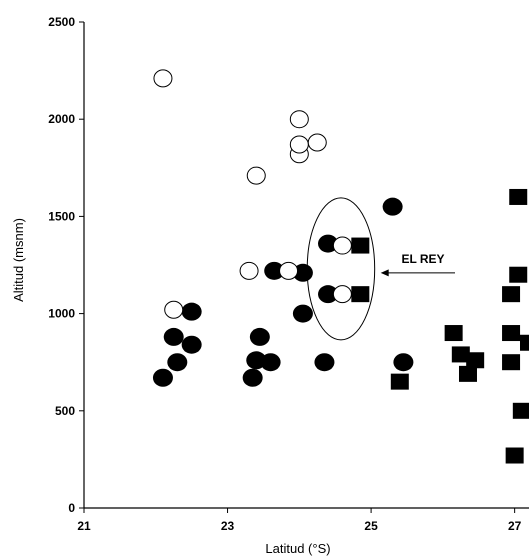 This screenshot has height=559, width=529. Describe the element at coordinates (65, 411) in the screenshot. I see `y-tick-label: 500` at that location.